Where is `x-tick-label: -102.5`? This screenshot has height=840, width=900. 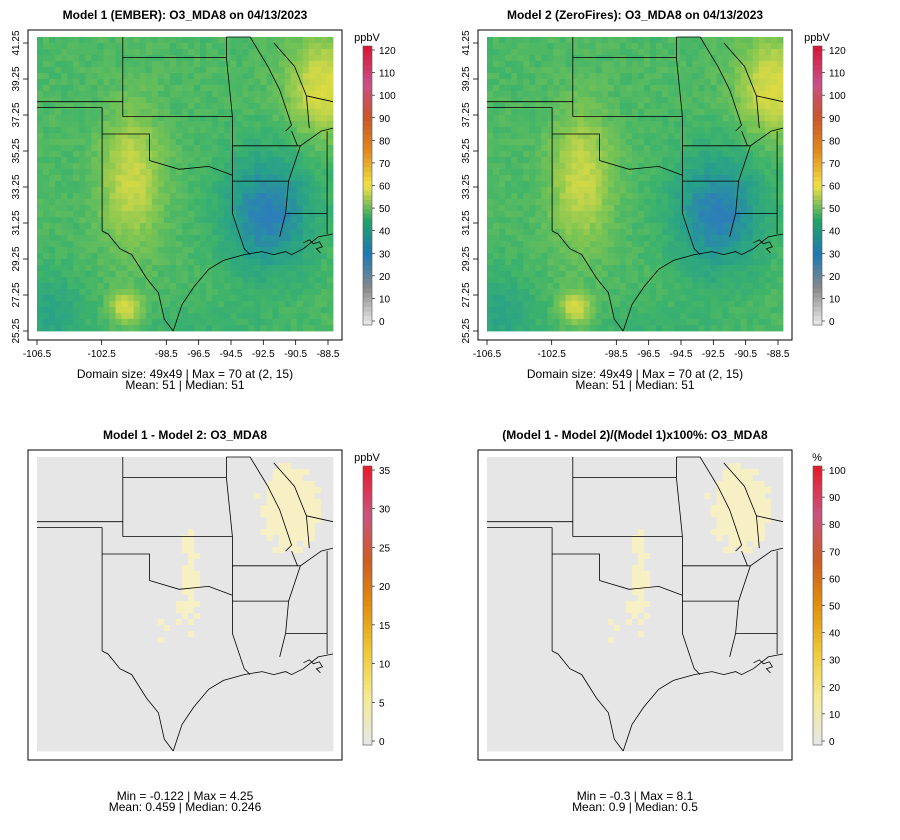 x-tick-label: -102.5 is located at coordinates (101, 354).